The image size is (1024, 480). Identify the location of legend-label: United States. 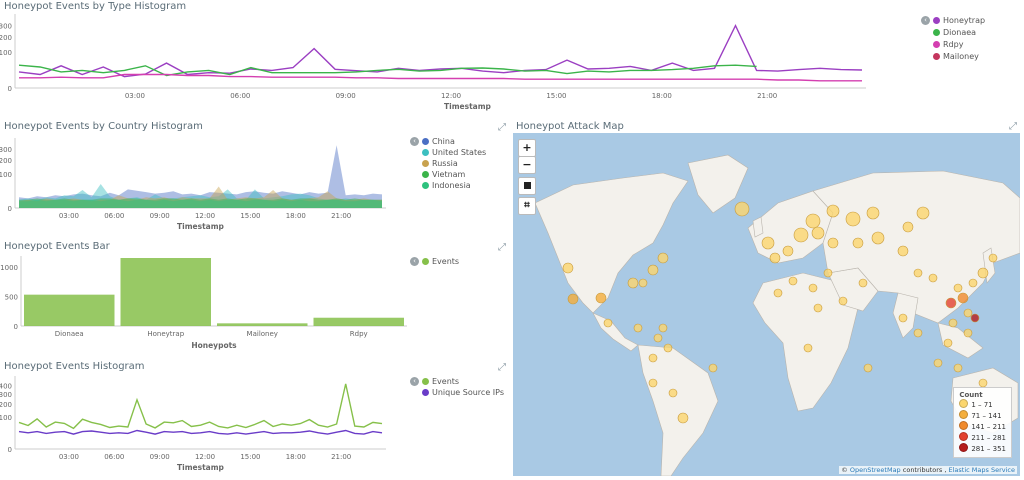
(459, 152).